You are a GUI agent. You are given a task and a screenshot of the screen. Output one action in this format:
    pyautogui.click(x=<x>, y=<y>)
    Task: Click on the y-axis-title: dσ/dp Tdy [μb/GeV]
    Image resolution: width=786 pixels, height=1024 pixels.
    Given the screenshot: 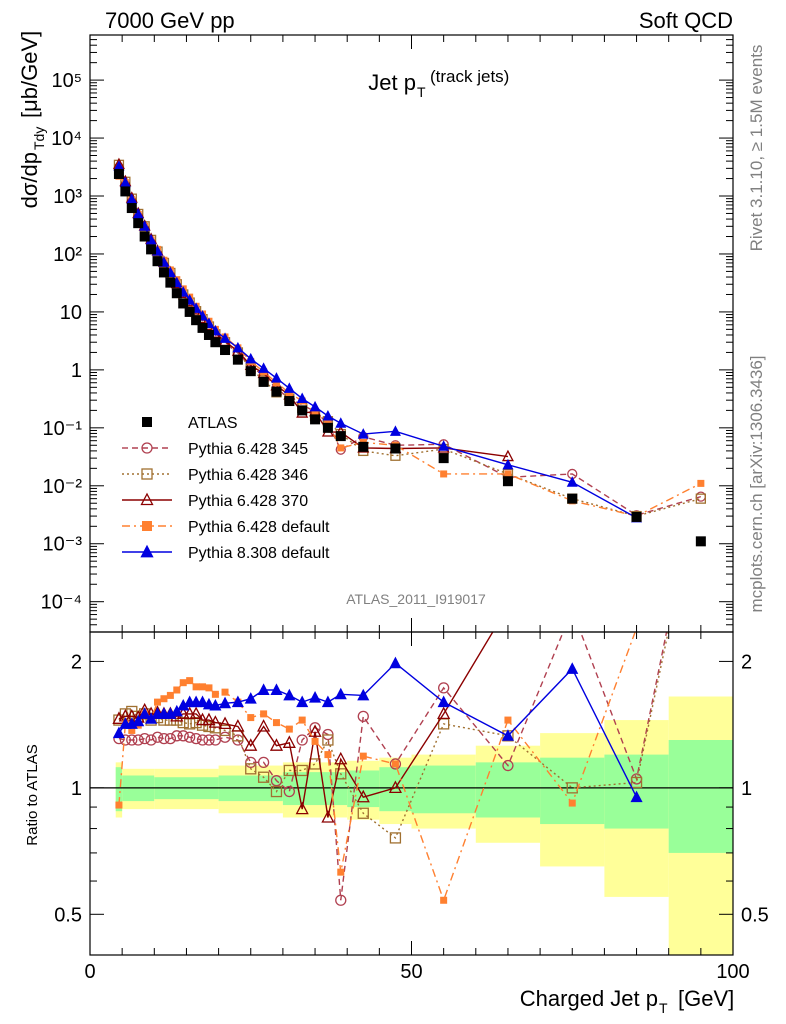 What is the action you would take?
    pyautogui.click(x=32, y=120)
    